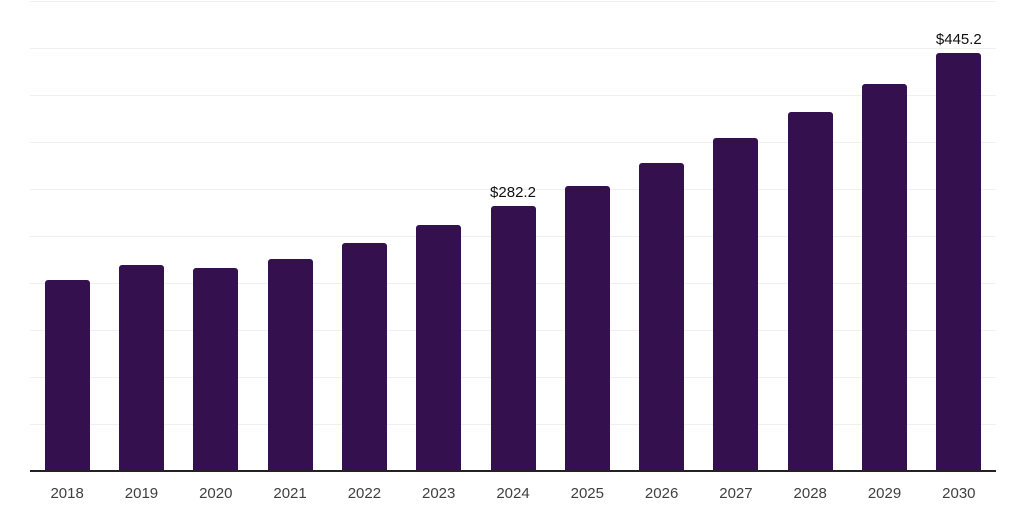  Describe the element at coordinates (587, 328) in the screenshot. I see `bar-2025` at that location.